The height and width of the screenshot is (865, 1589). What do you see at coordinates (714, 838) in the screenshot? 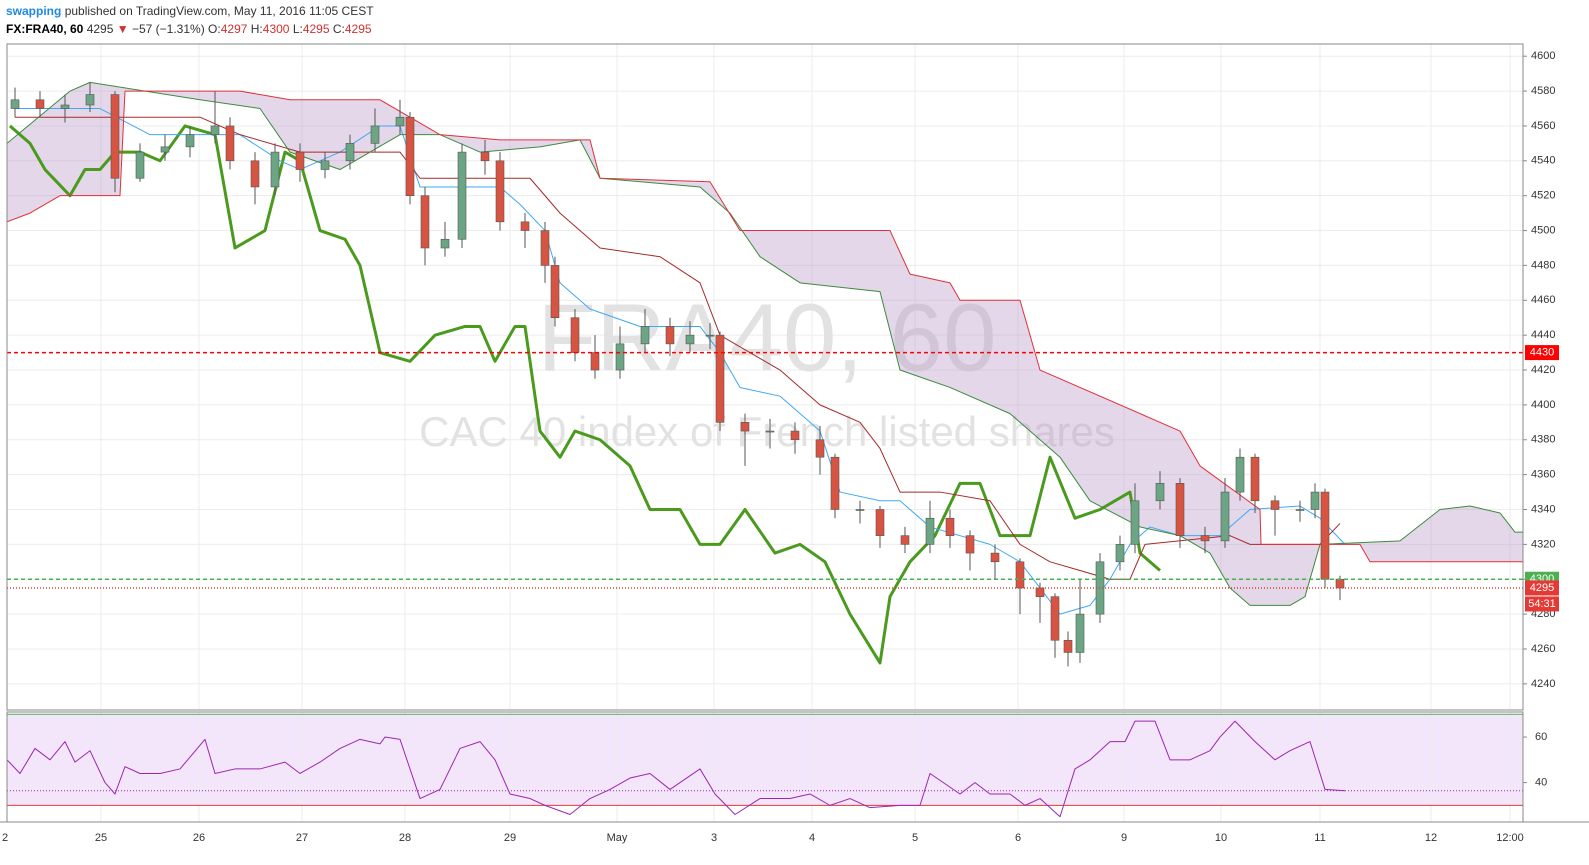
I see `x-tick-label: 3` at bounding box center [714, 838].